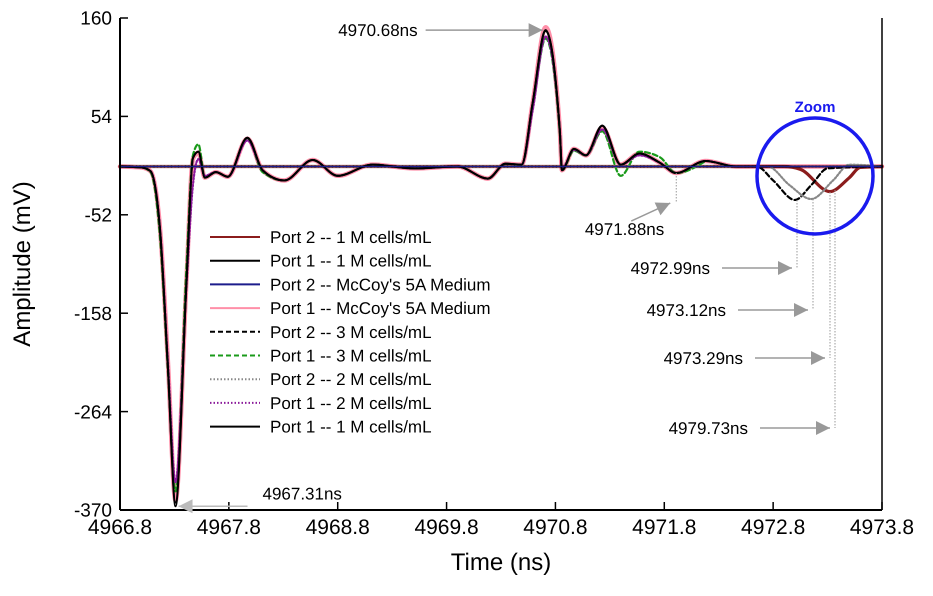 Image resolution: width=933 pixels, height=596 pixels. Describe the element at coordinates (93, 314) in the screenshot. I see `y-tick-label: -158` at that location.